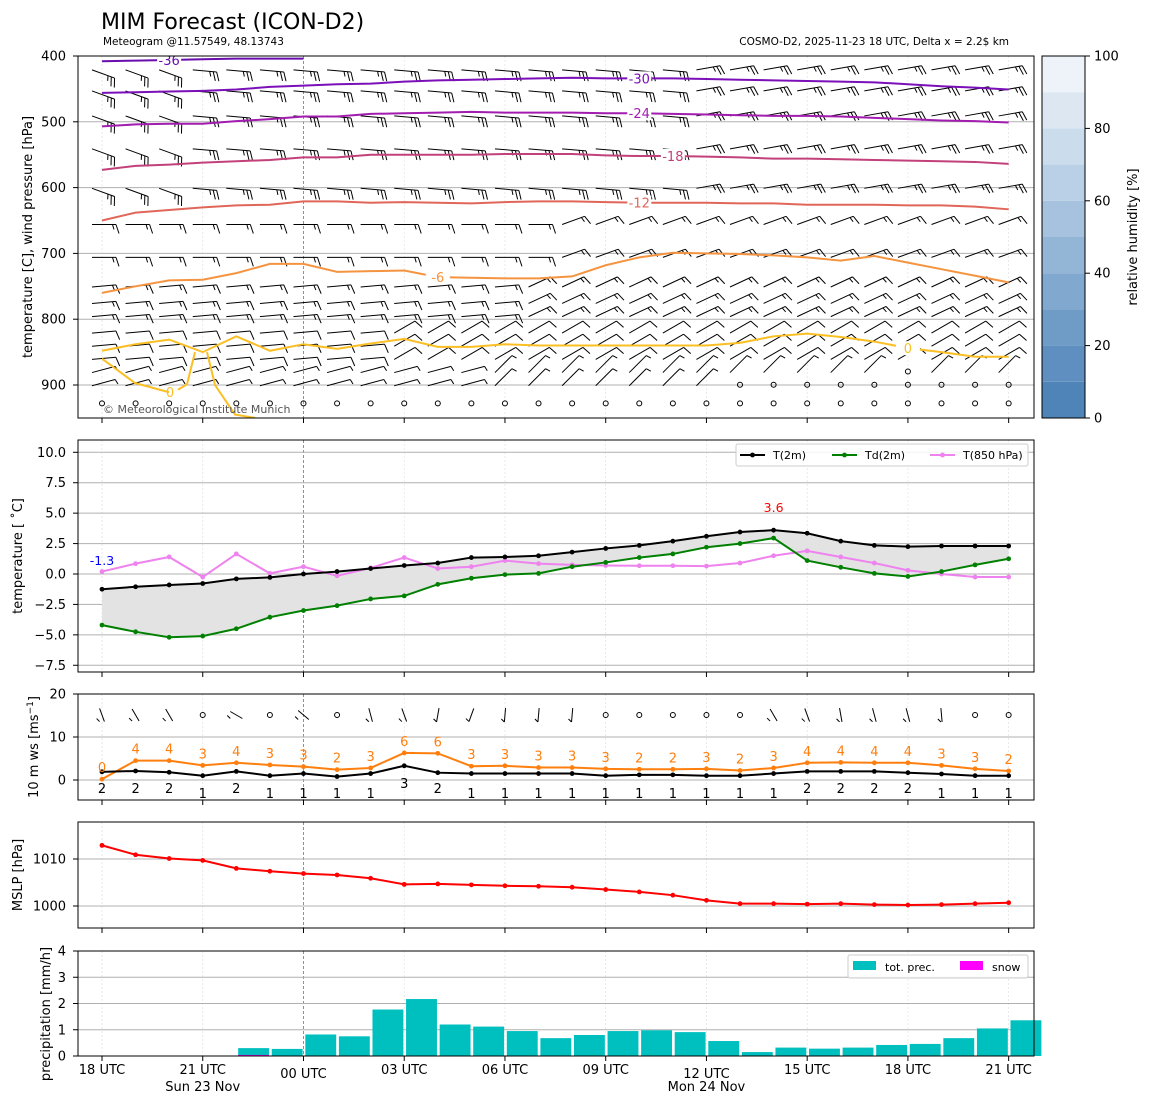 The width and height of the screenshot is (1150, 1105). I want to click on y-tick-label: −2.5, so click(50, 605).